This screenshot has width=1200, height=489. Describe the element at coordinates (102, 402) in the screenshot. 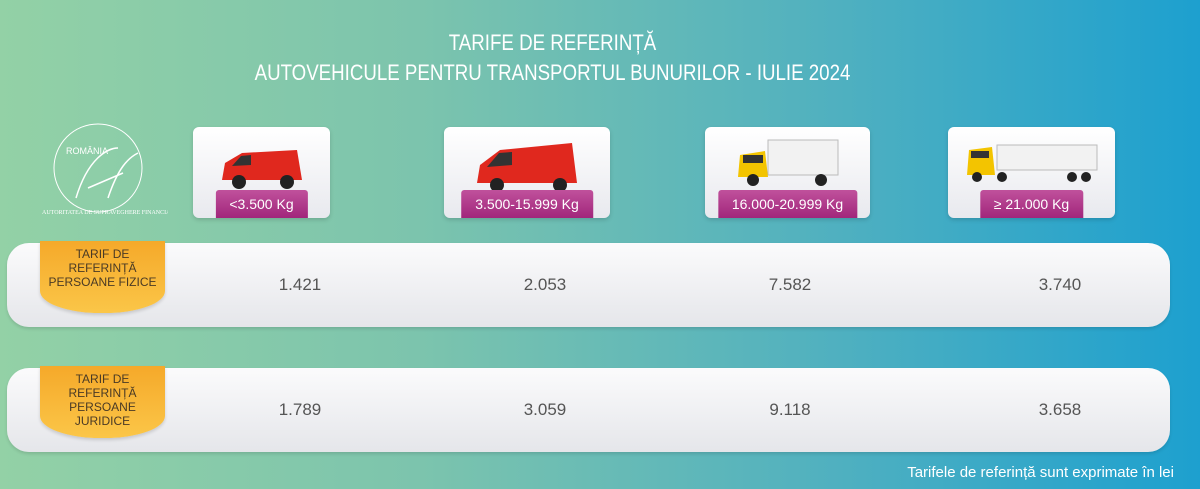

I see `row-label-tab: TARIF DE REFERINȚĂ PERSOANE JURIDICE` at that location.